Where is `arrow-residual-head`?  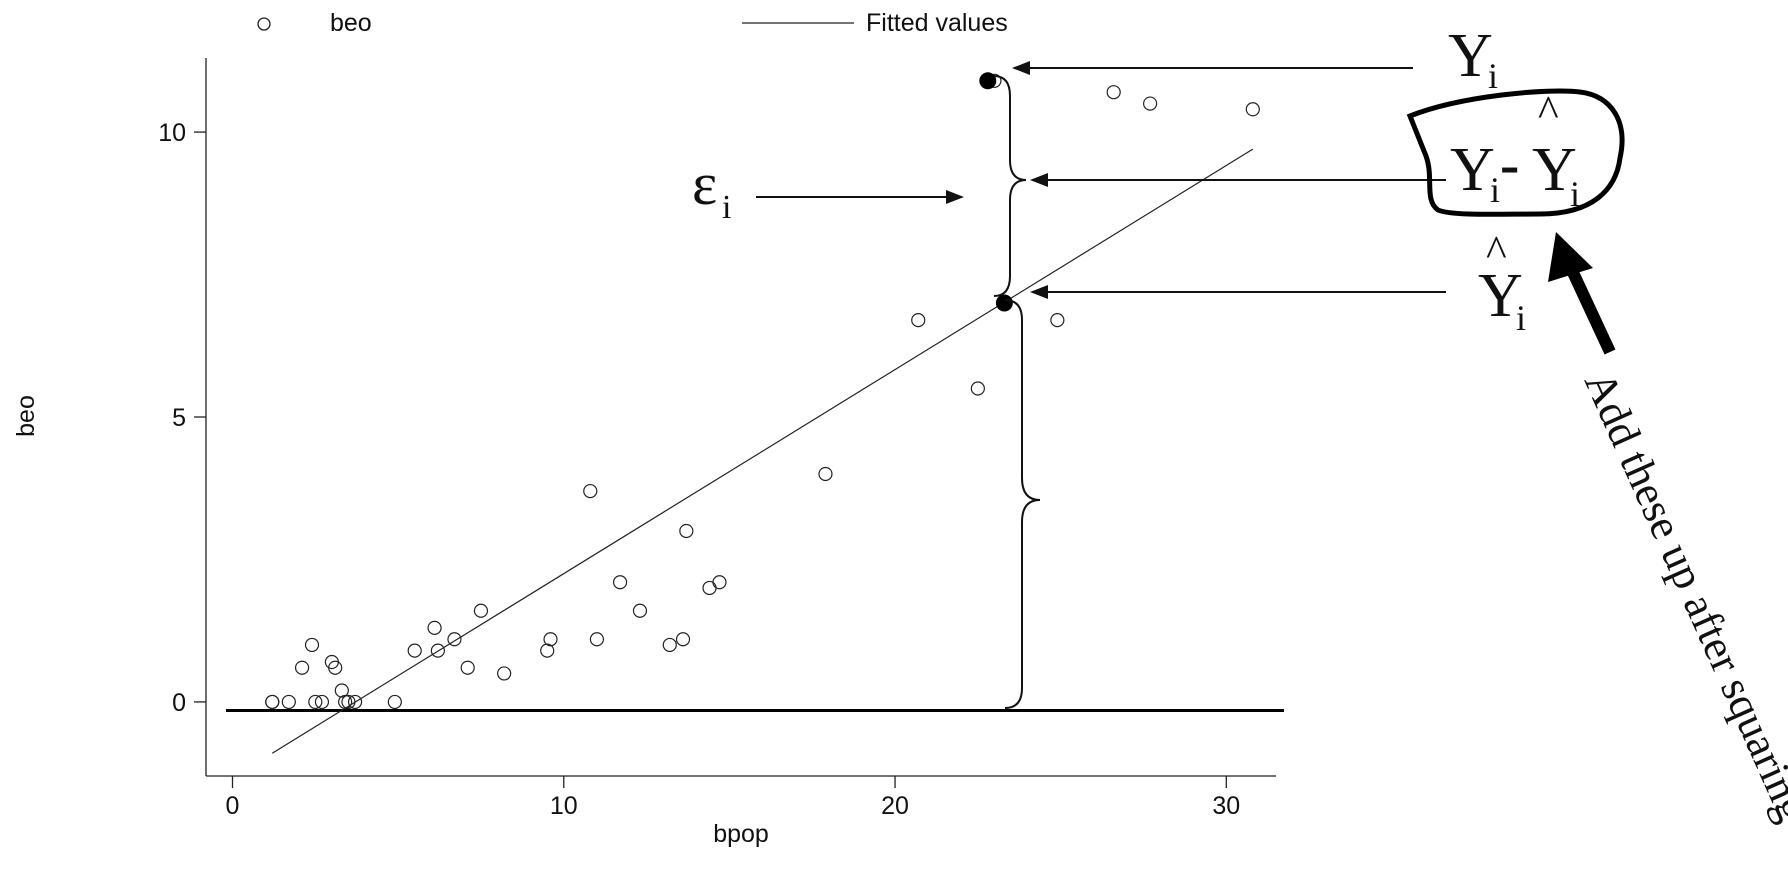 arrow-residual-head is located at coordinates (1039, 180).